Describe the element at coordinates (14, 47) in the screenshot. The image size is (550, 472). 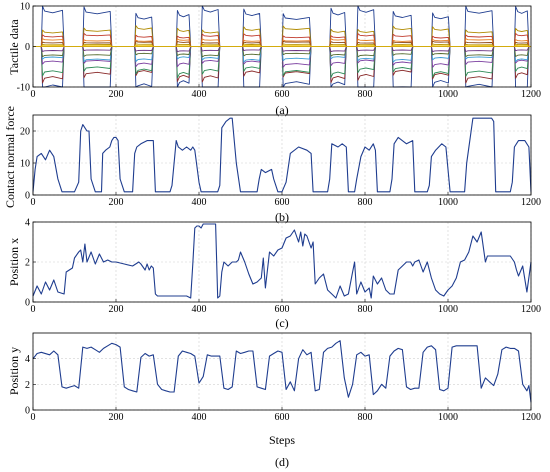
I see `panel-a-ylabel: Tactile data` at that location.